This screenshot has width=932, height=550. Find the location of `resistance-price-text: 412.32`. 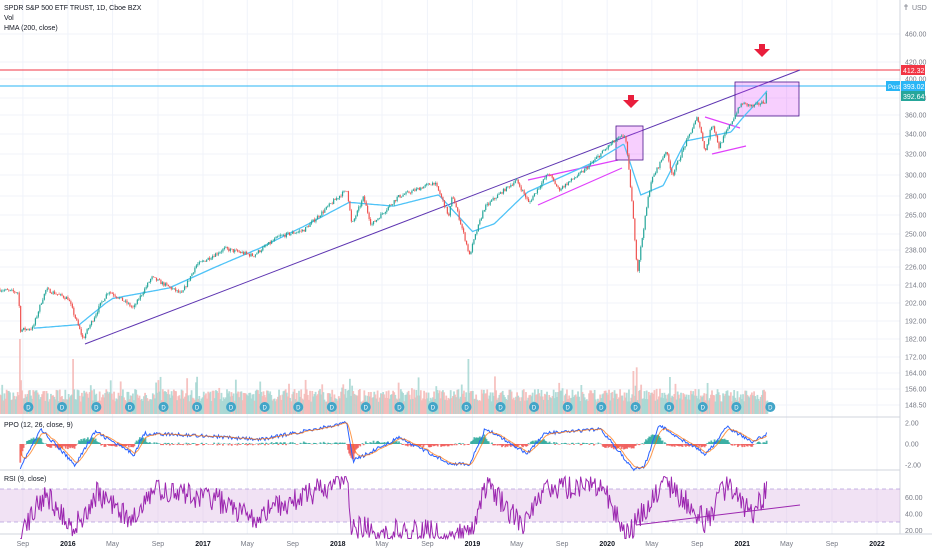

resistance-price-text: 412.32 is located at coordinates (914, 71).